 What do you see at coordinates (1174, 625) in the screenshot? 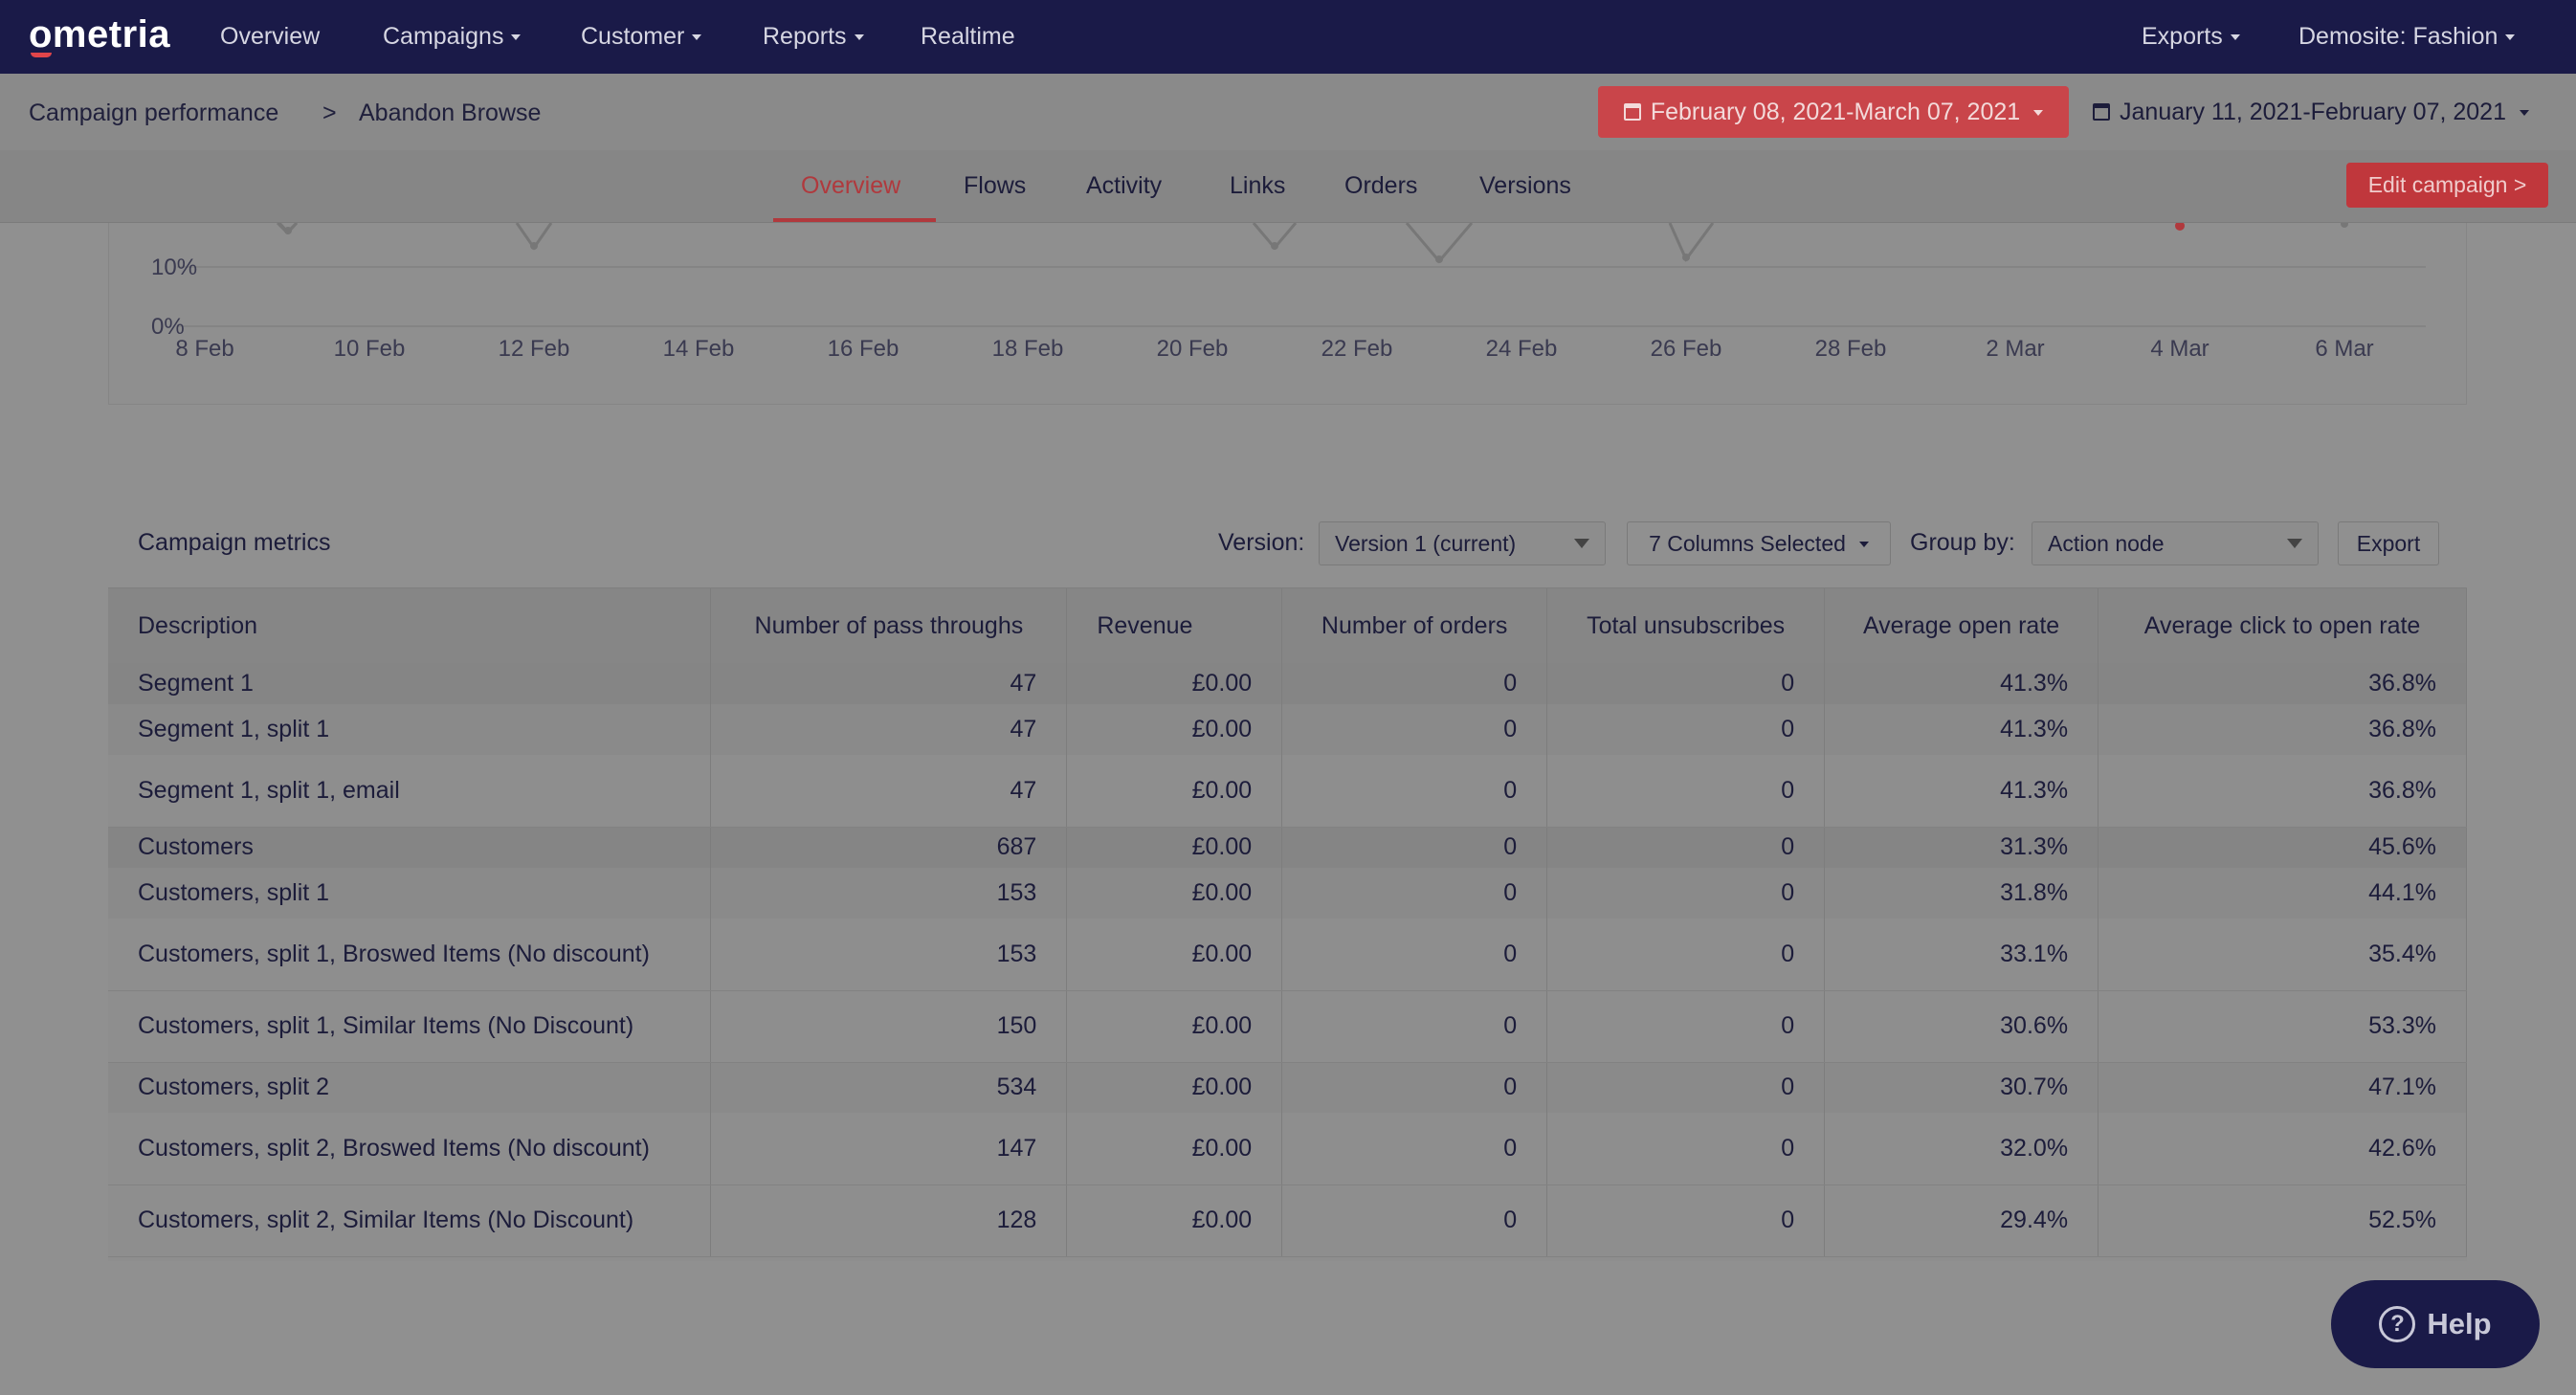
I see `column-header: Revenue` at bounding box center [1174, 625].